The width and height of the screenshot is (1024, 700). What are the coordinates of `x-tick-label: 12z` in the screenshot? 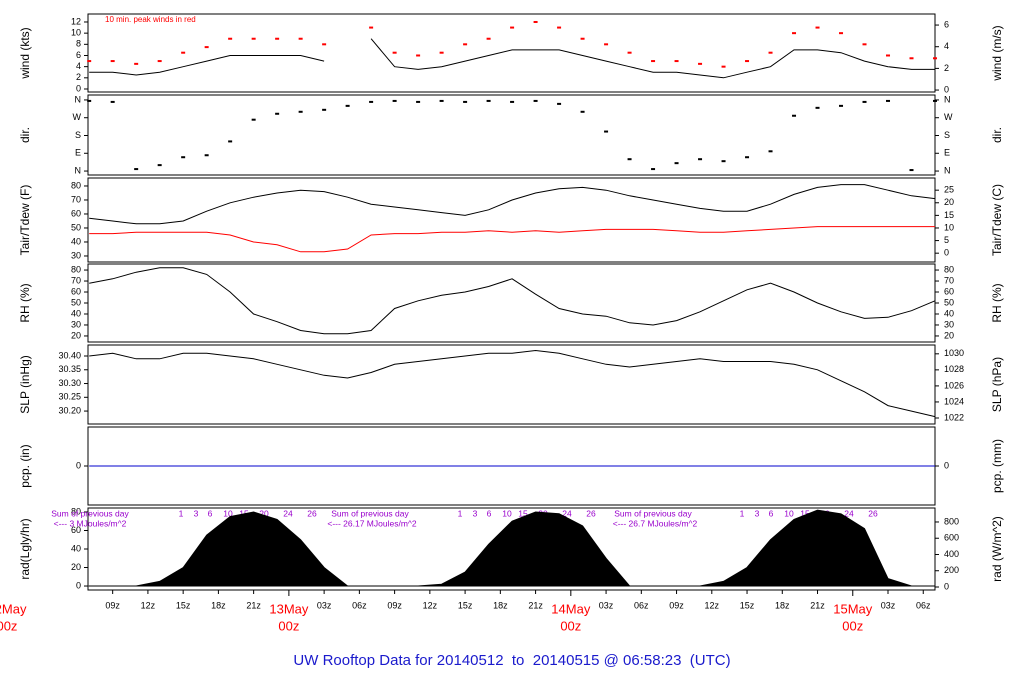 It's located at (712, 605).